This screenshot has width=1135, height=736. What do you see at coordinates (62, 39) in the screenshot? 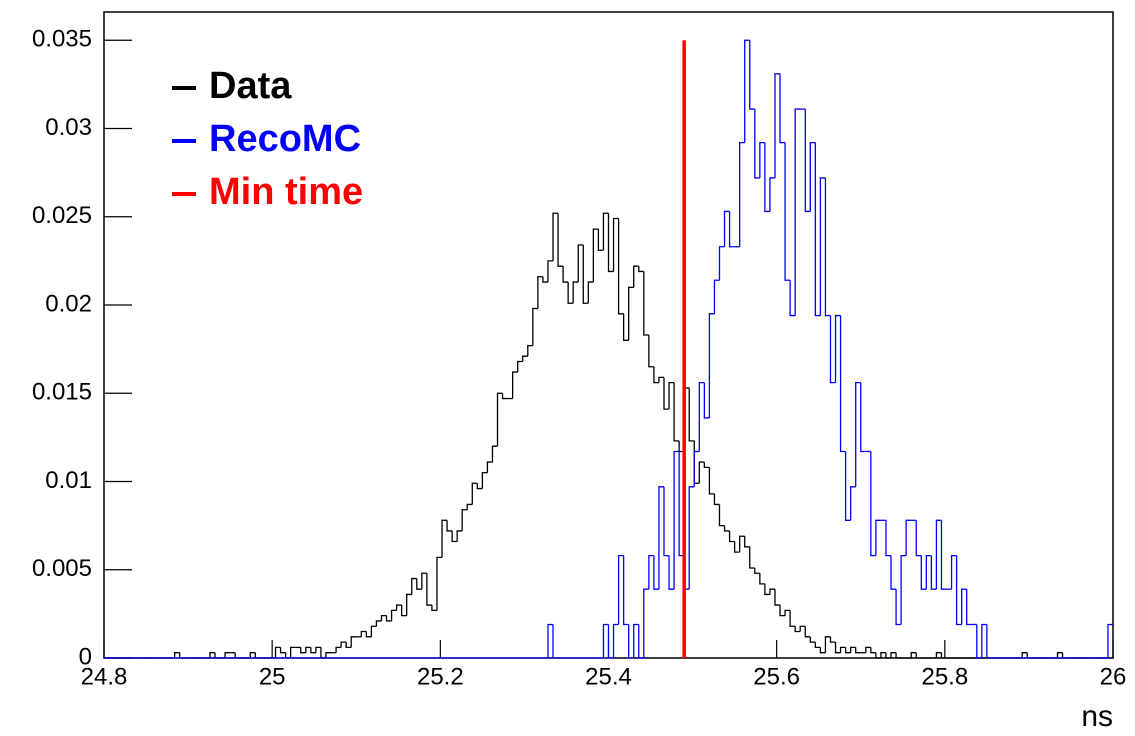
I see `y-tick-label: 0.035` at bounding box center [62, 39].